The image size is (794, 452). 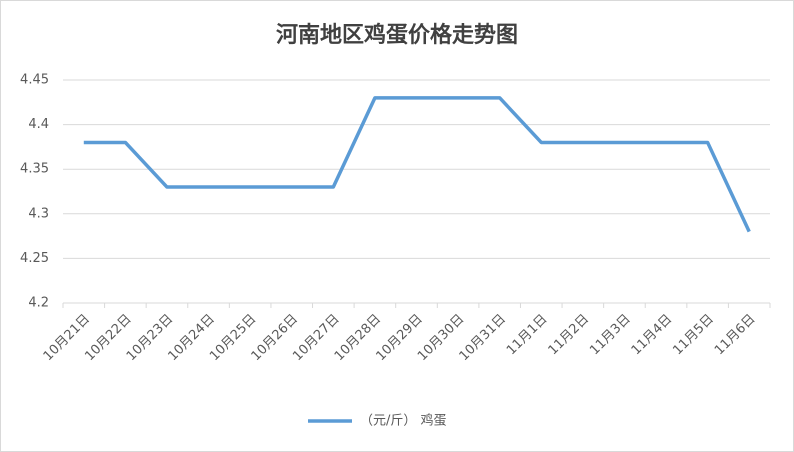 What do you see at coordinates (403, 421) in the screenshot?
I see `legend-label: （元/斤） 鸡蛋` at bounding box center [403, 421].